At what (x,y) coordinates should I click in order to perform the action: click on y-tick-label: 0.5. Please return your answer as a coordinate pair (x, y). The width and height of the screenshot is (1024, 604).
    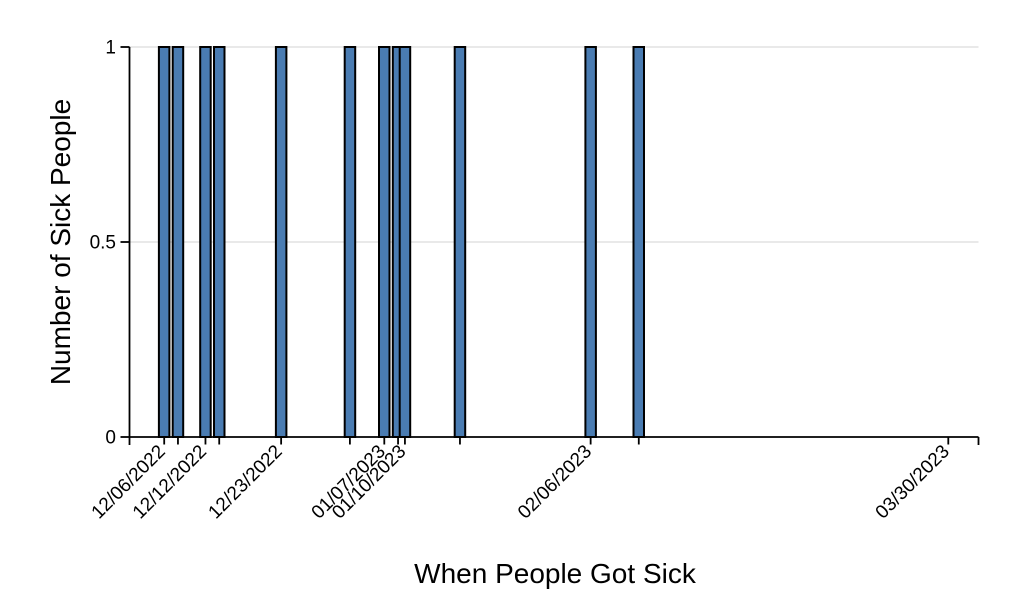
    Looking at the image, I should click on (103, 243).